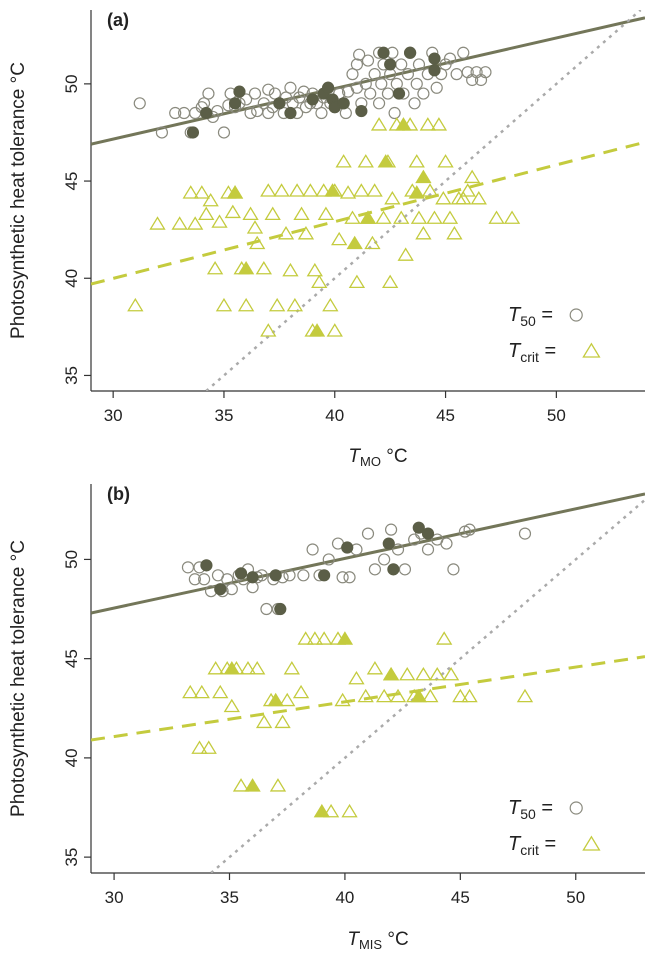 The width and height of the screenshot is (649, 971). Describe the element at coordinates (113, 415) in the screenshot. I see `x-tick-label: 30` at that location.